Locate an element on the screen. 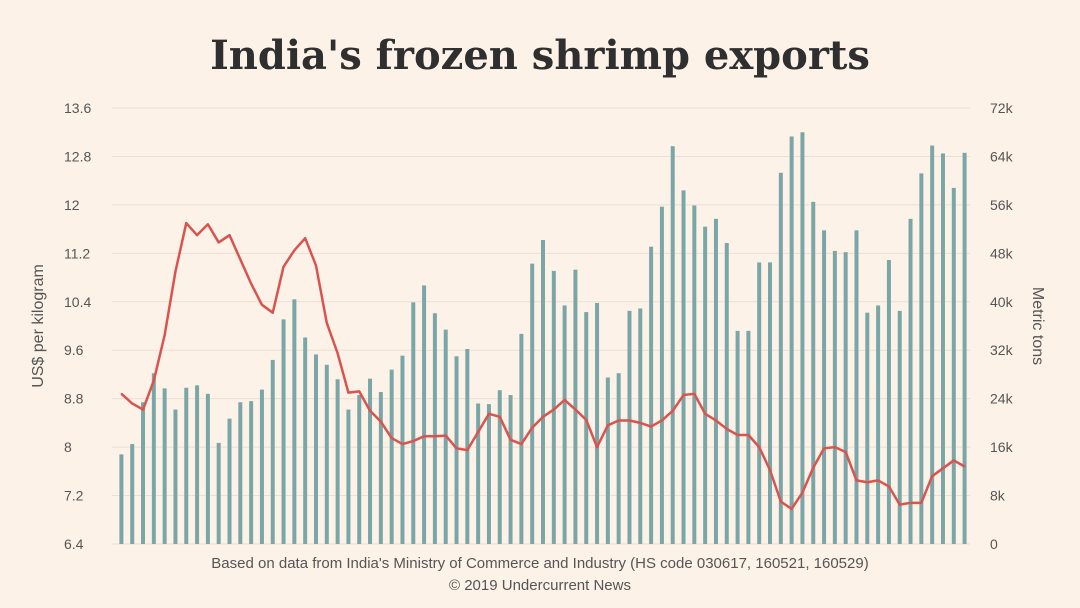 The image size is (1080, 608). left-tick-label: 8.8 is located at coordinates (74, 399).